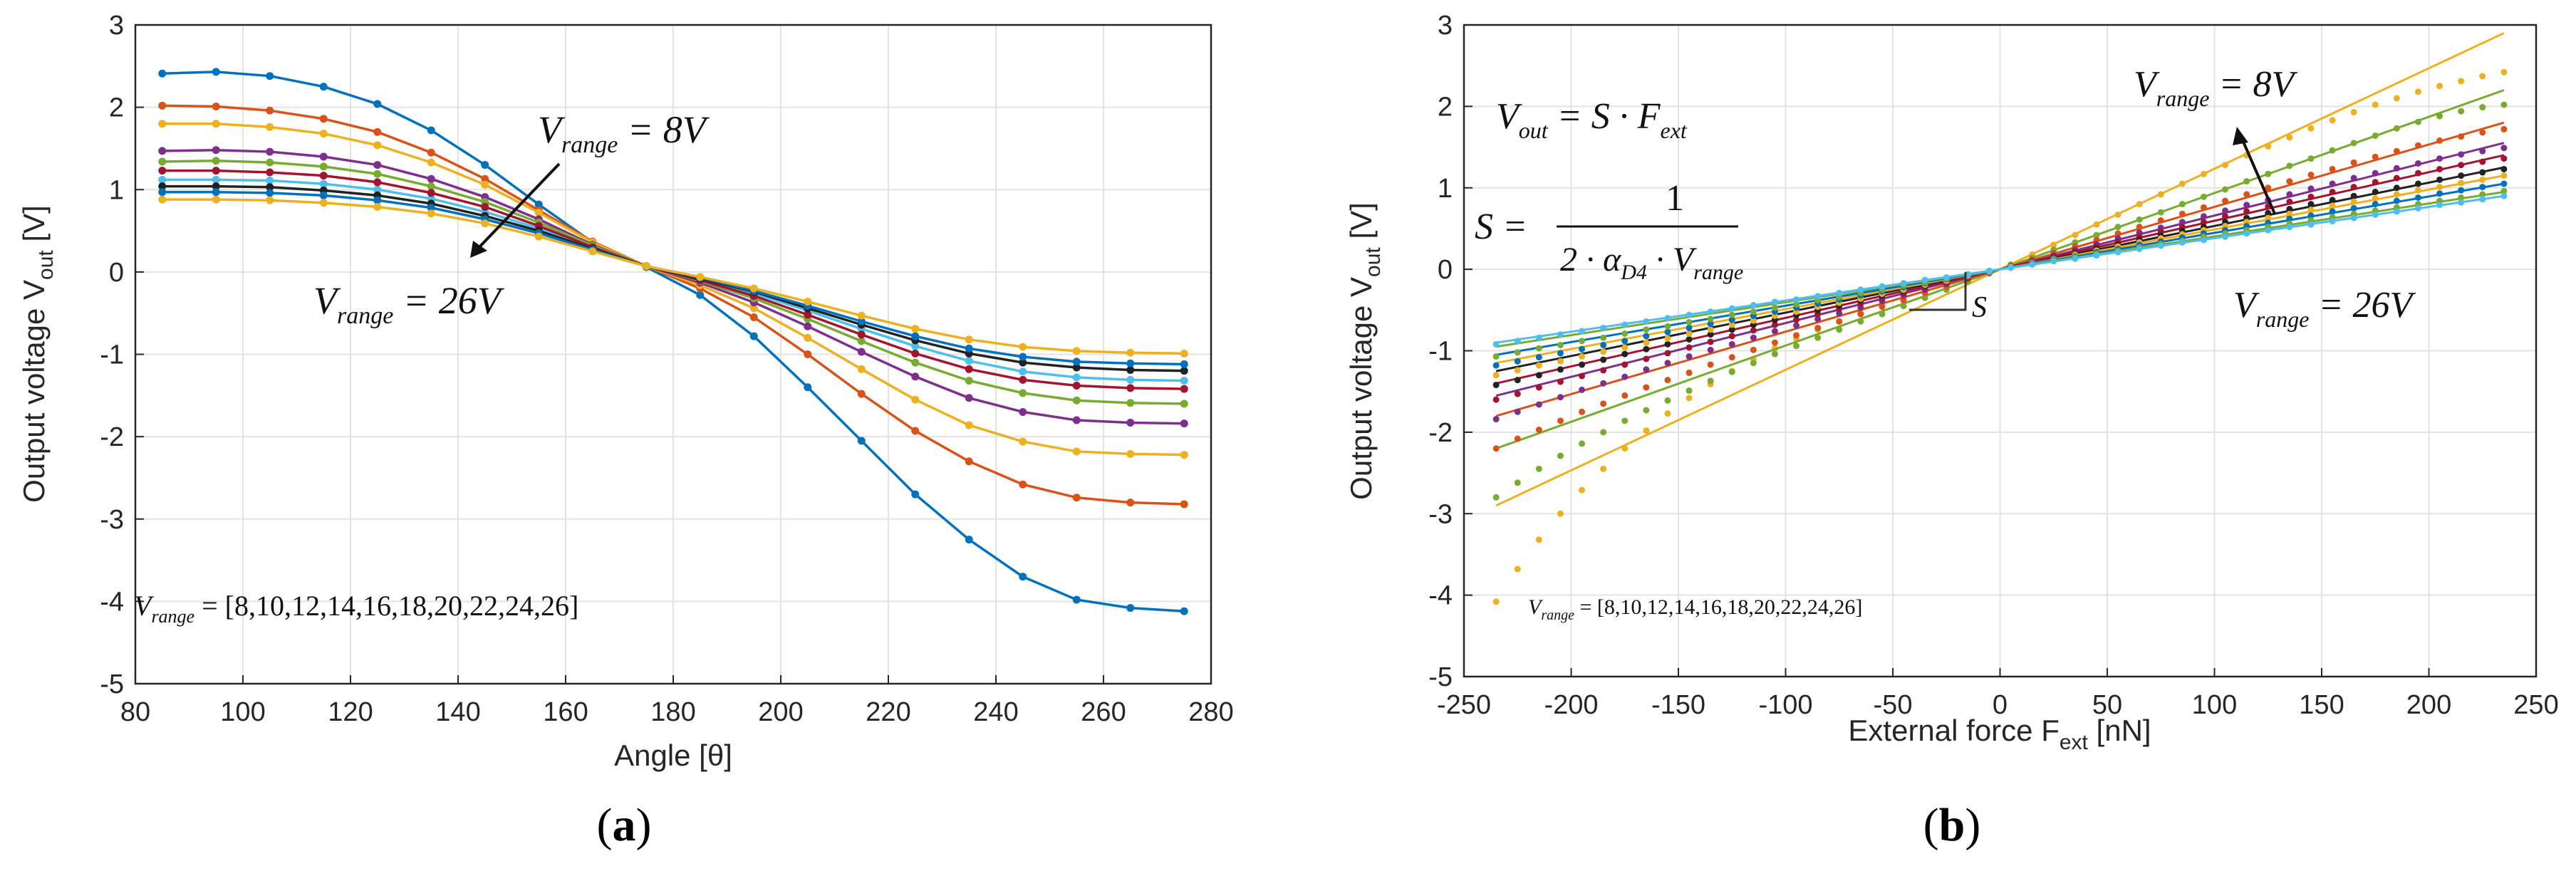  Describe the element at coordinates (2216, 87) in the screenshot. I see `panel-b-annotation-8v: Vrange = 8V` at that location.